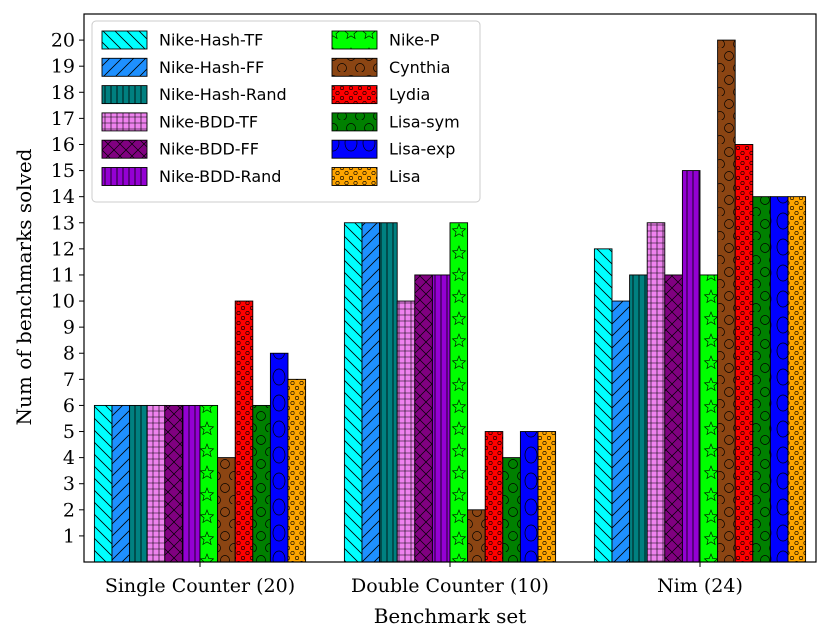 The height and width of the screenshot is (644, 830). I want to click on legend-label: Nike-BDD-TF, so click(208, 121).